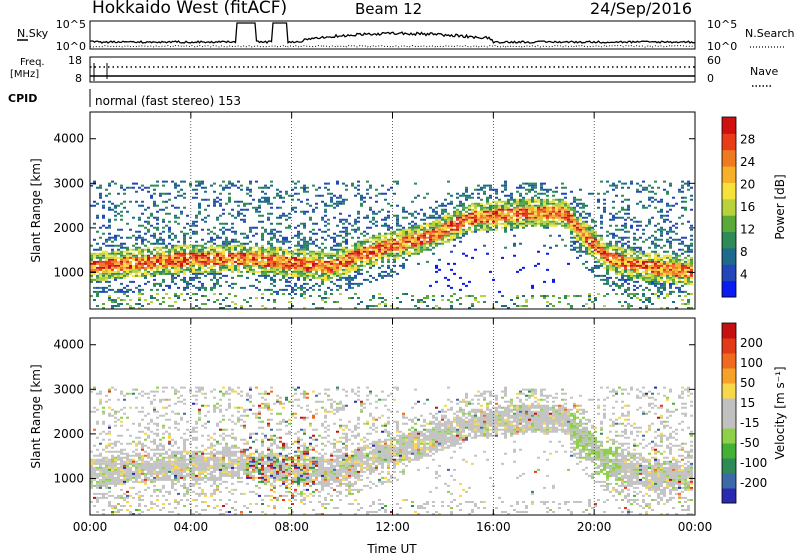 This screenshot has height=554, width=800. What do you see at coordinates (750, 423) in the screenshot?
I see `colorbar-tick-label: -15` at bounding box center [750, 423].